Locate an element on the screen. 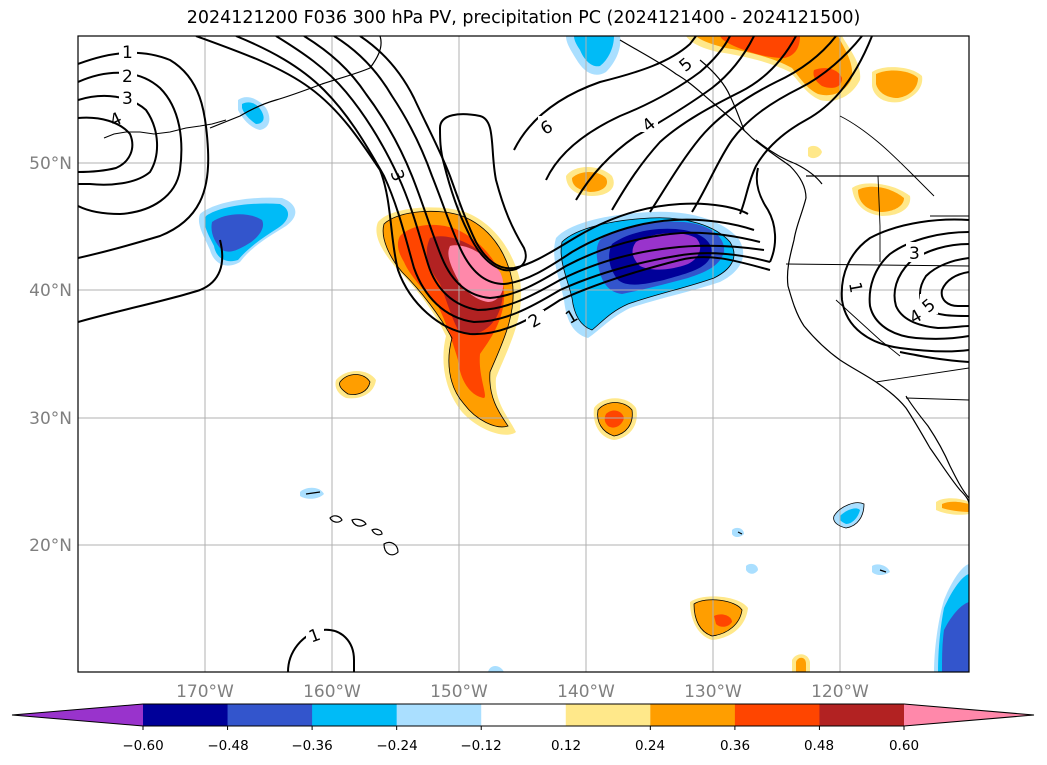 The image size is (1047, 765). lat-label: 40°N is located at coordinates (50, 291).